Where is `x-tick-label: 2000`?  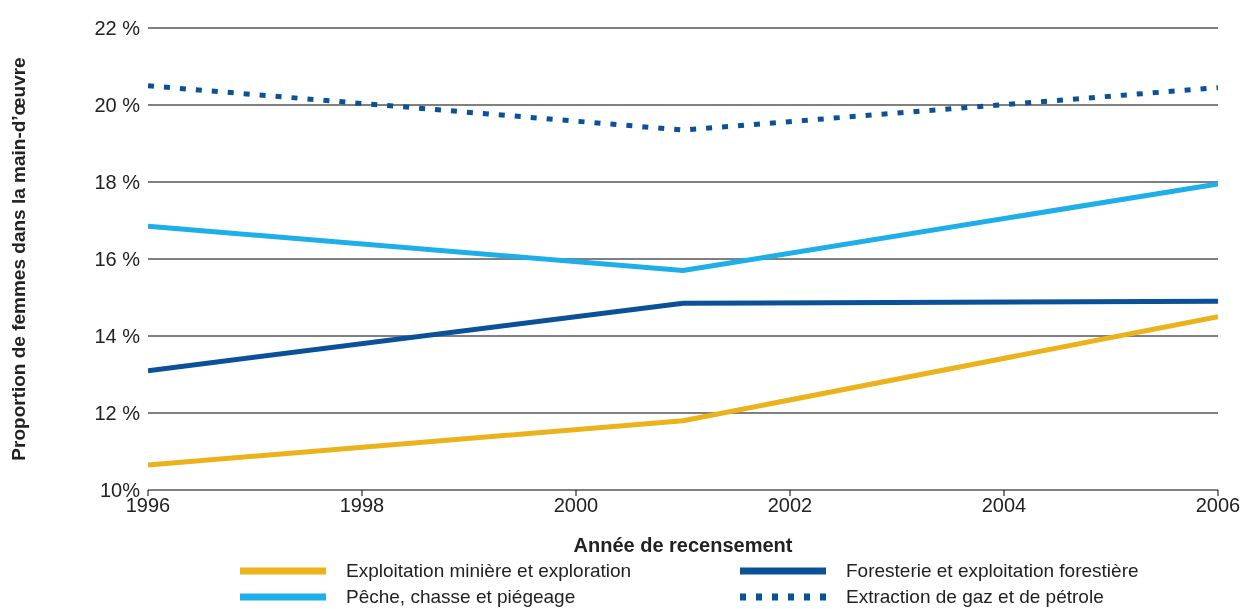 x-tick-label: 2000 is located at coordinates (576, 505).